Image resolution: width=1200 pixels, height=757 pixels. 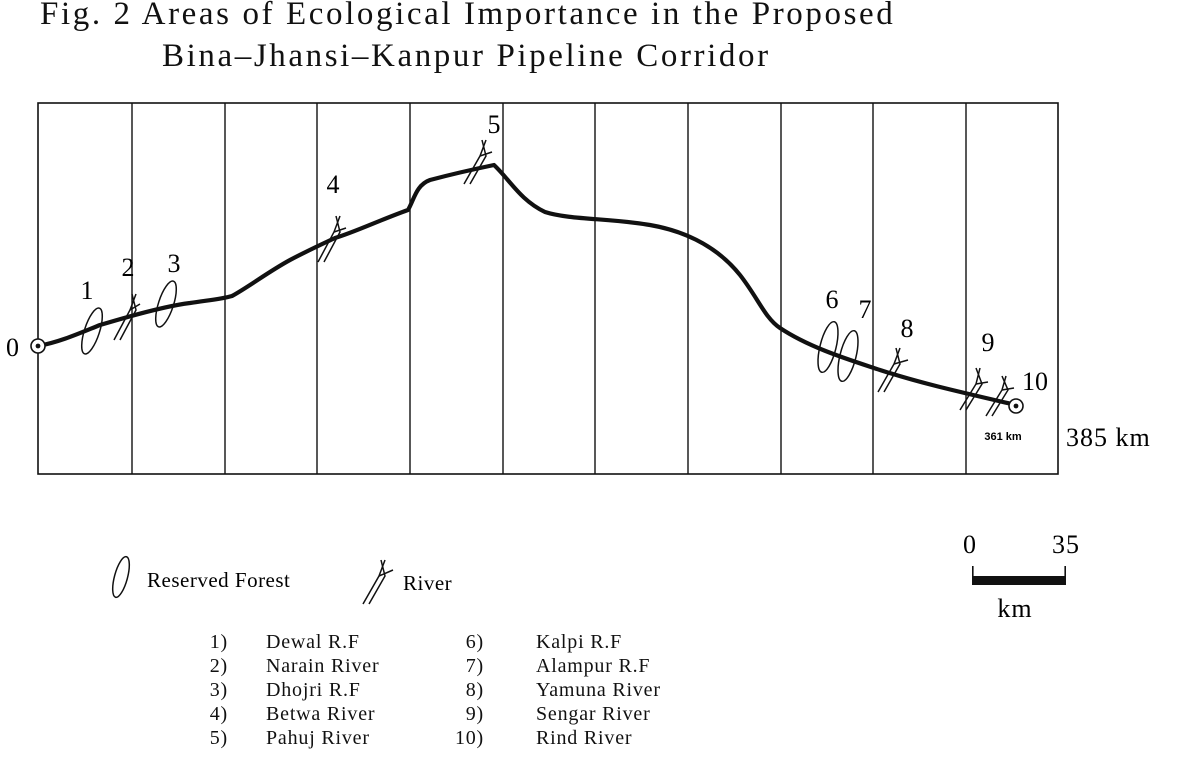 What do you see at coordinates (474, 642) in the screenshot?
I see `site-number: 6)` at bounding box center [474, 642].